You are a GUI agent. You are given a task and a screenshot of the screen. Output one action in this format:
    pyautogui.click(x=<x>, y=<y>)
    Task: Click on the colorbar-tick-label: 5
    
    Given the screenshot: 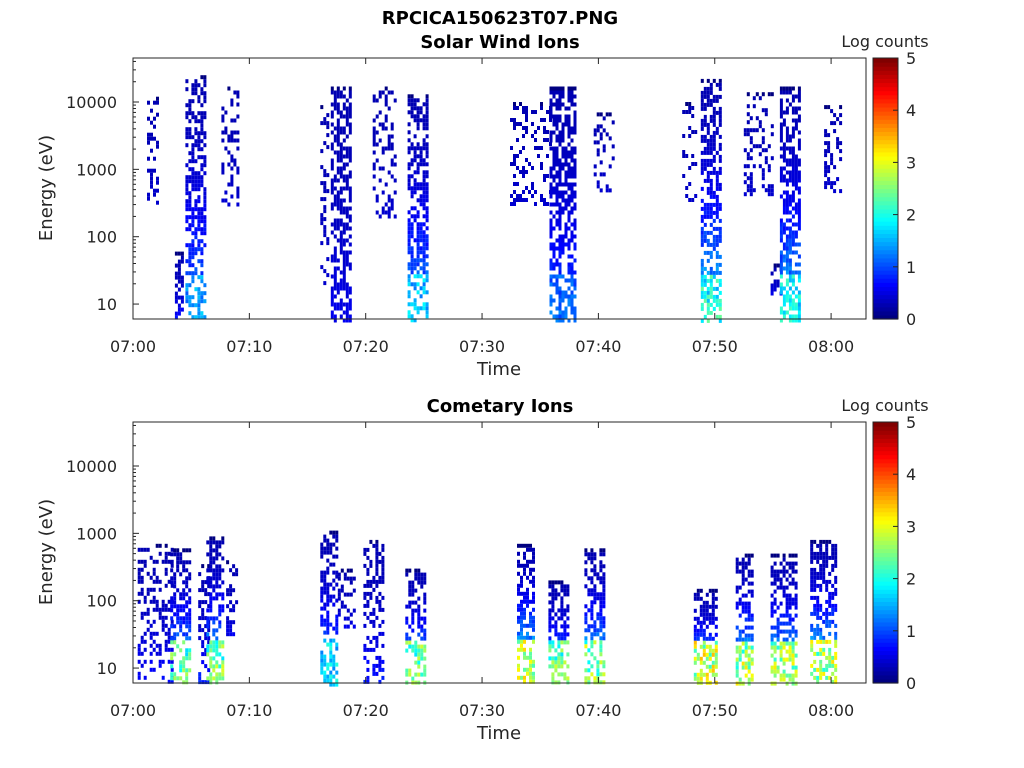 What is the action you would take?
    pyautogui.click(x=911, y=58)
    